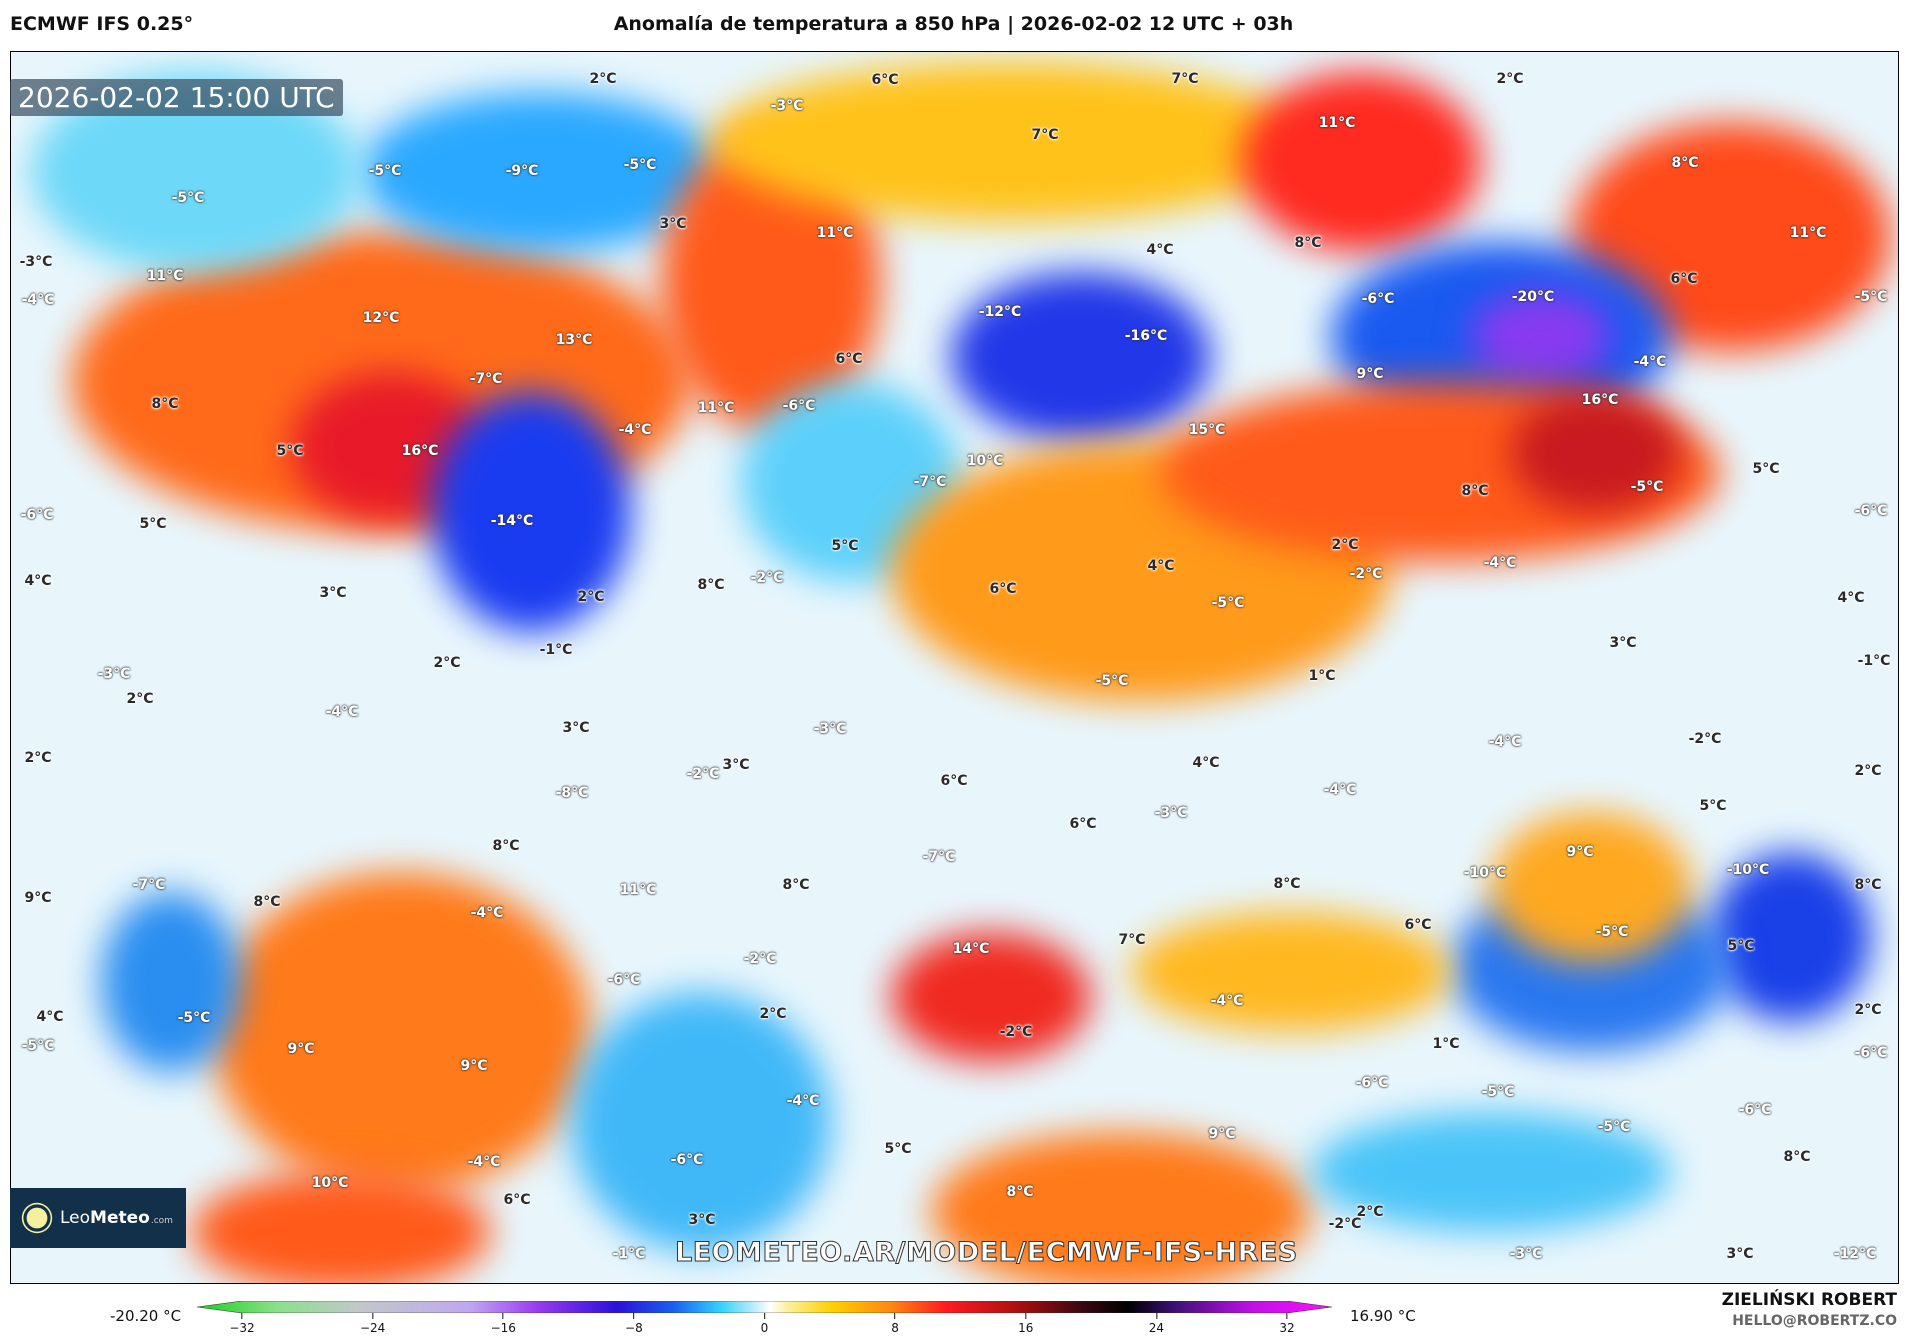 The width and height of the screenshot is (1907, 1339). What do you see at coordinates (1446, 1044) in the screenshot?
I see `isotherm-label: 1°C` at bounding box center [1446, 1044].